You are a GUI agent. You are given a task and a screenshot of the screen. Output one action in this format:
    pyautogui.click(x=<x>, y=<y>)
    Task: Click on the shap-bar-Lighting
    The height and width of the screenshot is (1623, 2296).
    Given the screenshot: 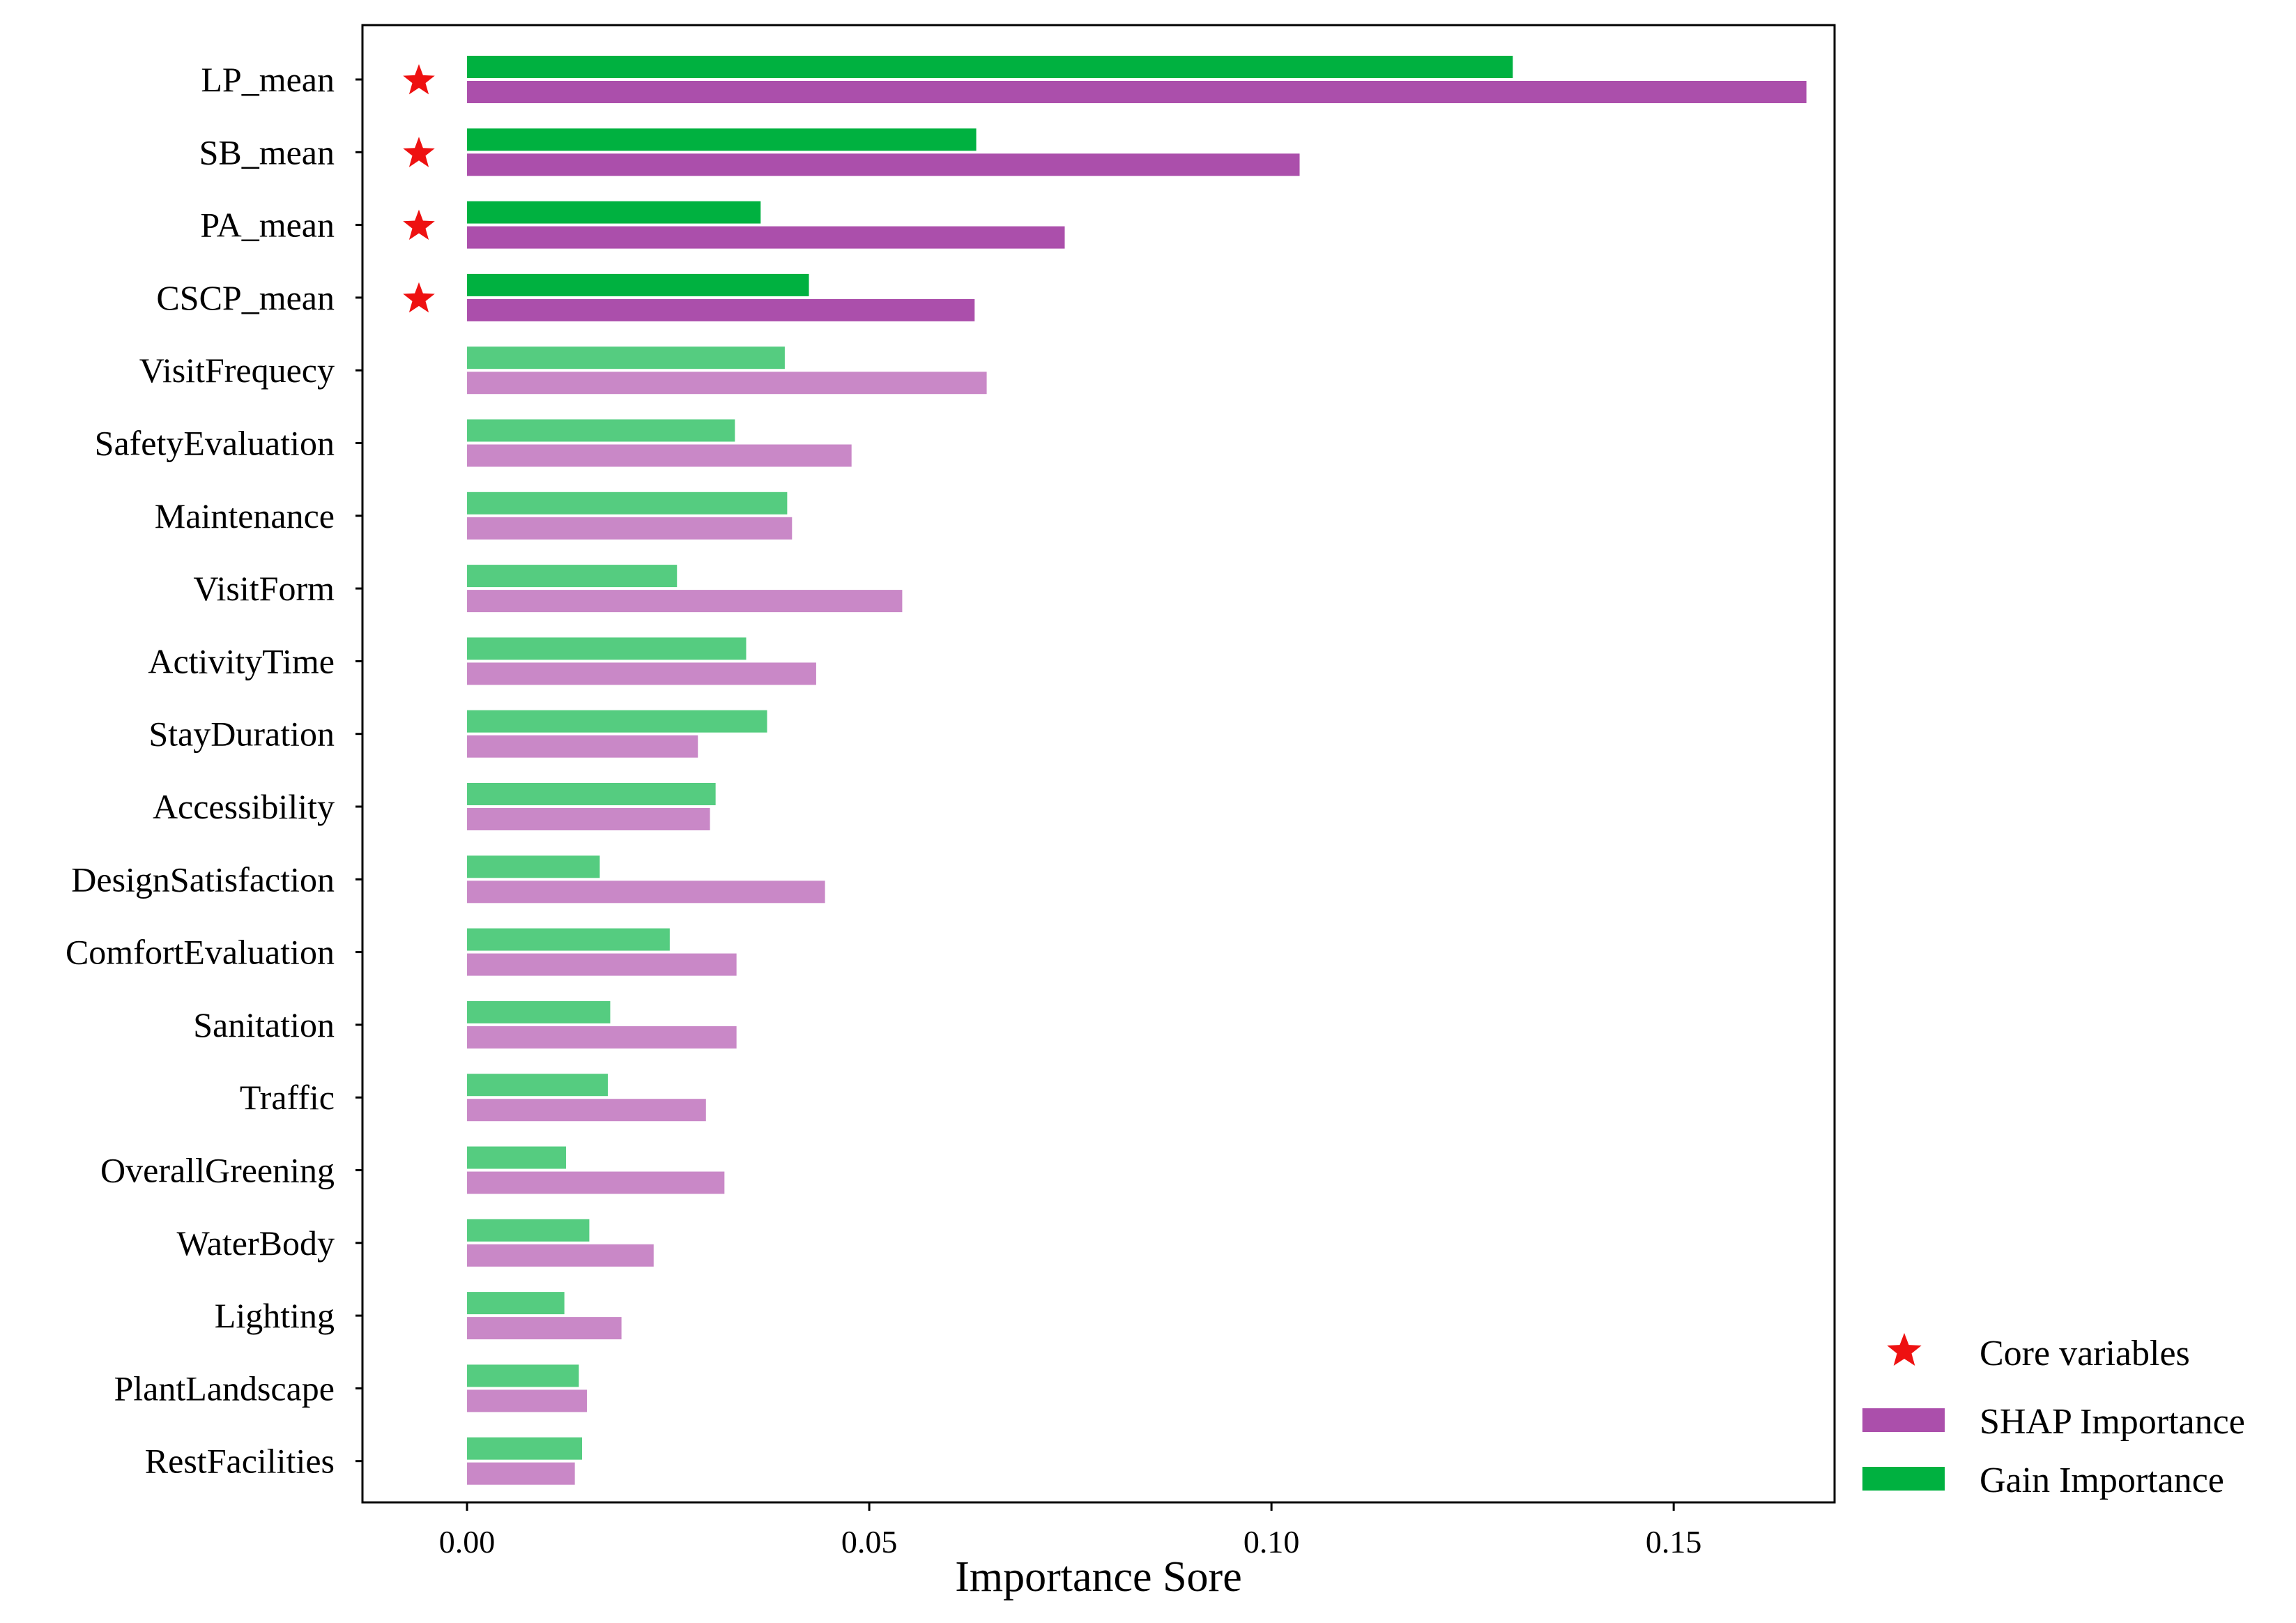 What is the action you would take?
    pyautogui.click(x=544, y=1328)
    